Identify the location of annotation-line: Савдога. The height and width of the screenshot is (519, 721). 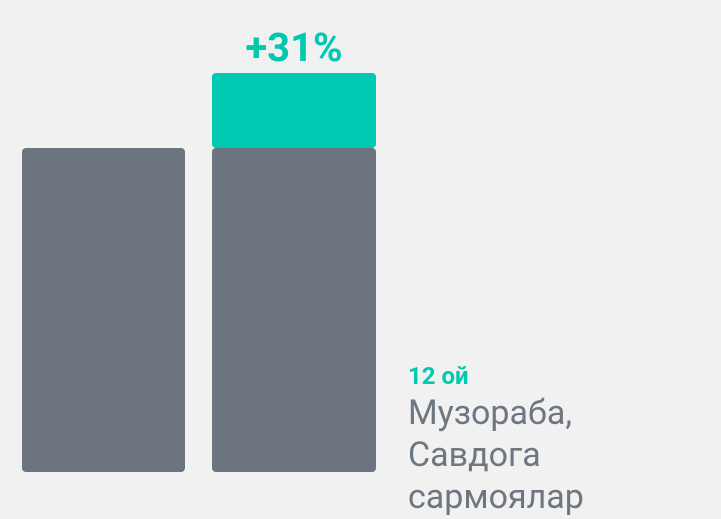
(474, 455).